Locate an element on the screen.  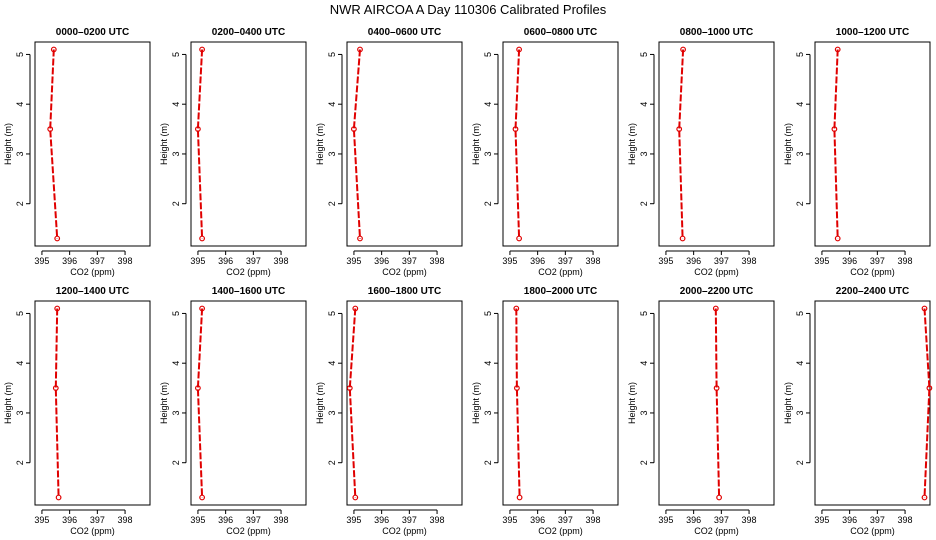
panel-title: 1000–1200 UTC is located at coordinates (872, 32).